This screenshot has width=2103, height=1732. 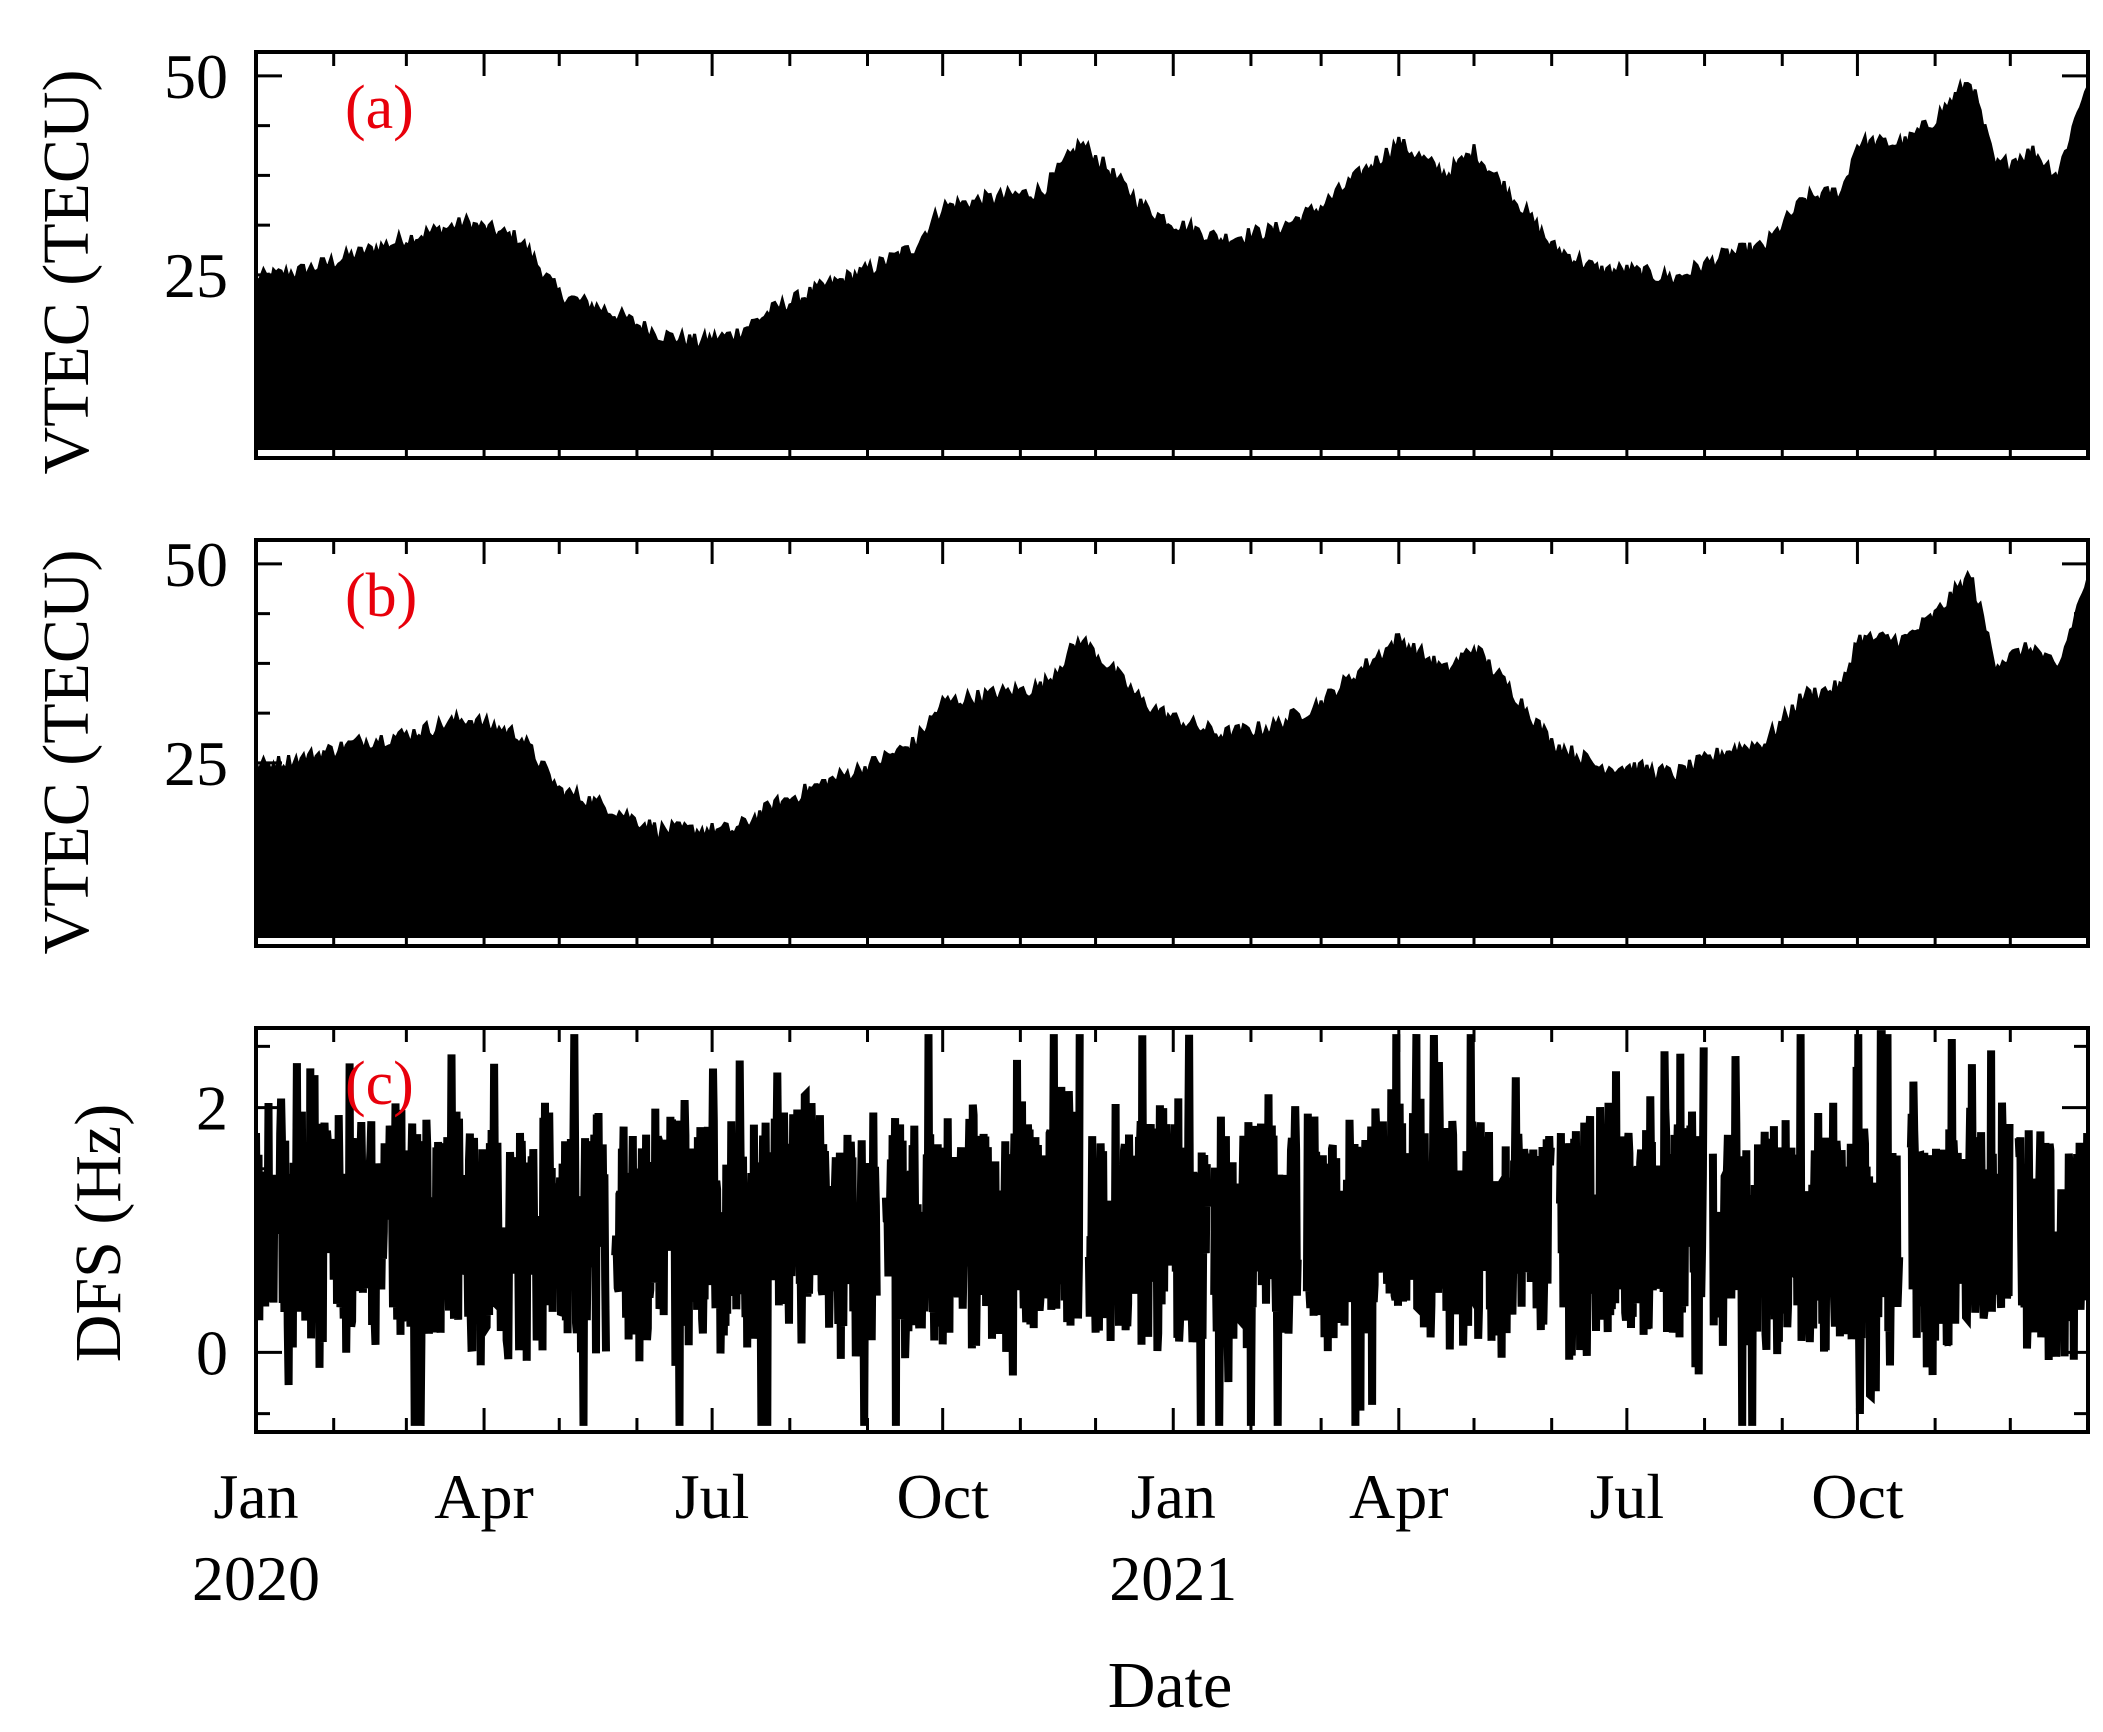 I want to click on y-tick-label: 2, so click(x=212, y=1108).